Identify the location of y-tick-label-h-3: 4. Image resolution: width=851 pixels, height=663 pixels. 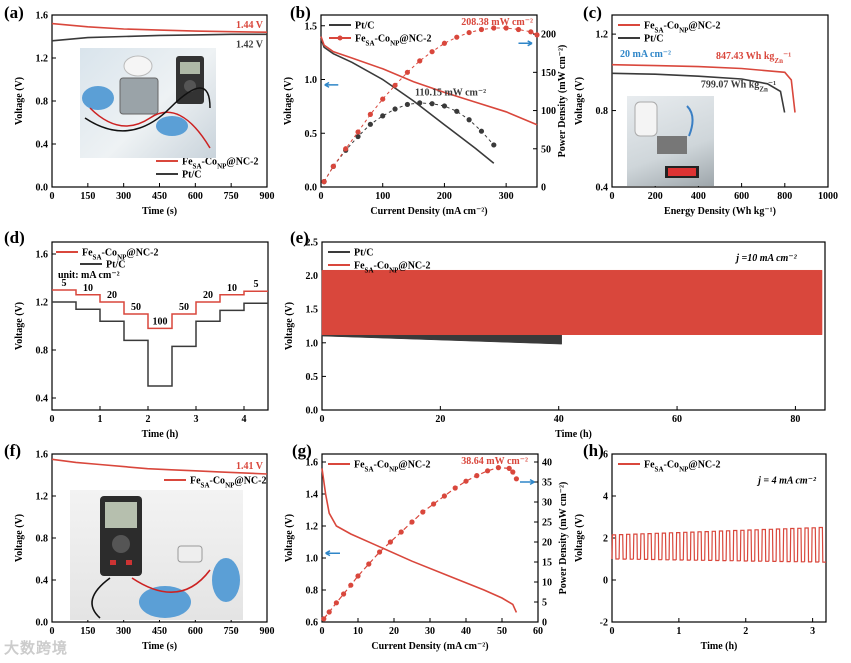
(605, 497).